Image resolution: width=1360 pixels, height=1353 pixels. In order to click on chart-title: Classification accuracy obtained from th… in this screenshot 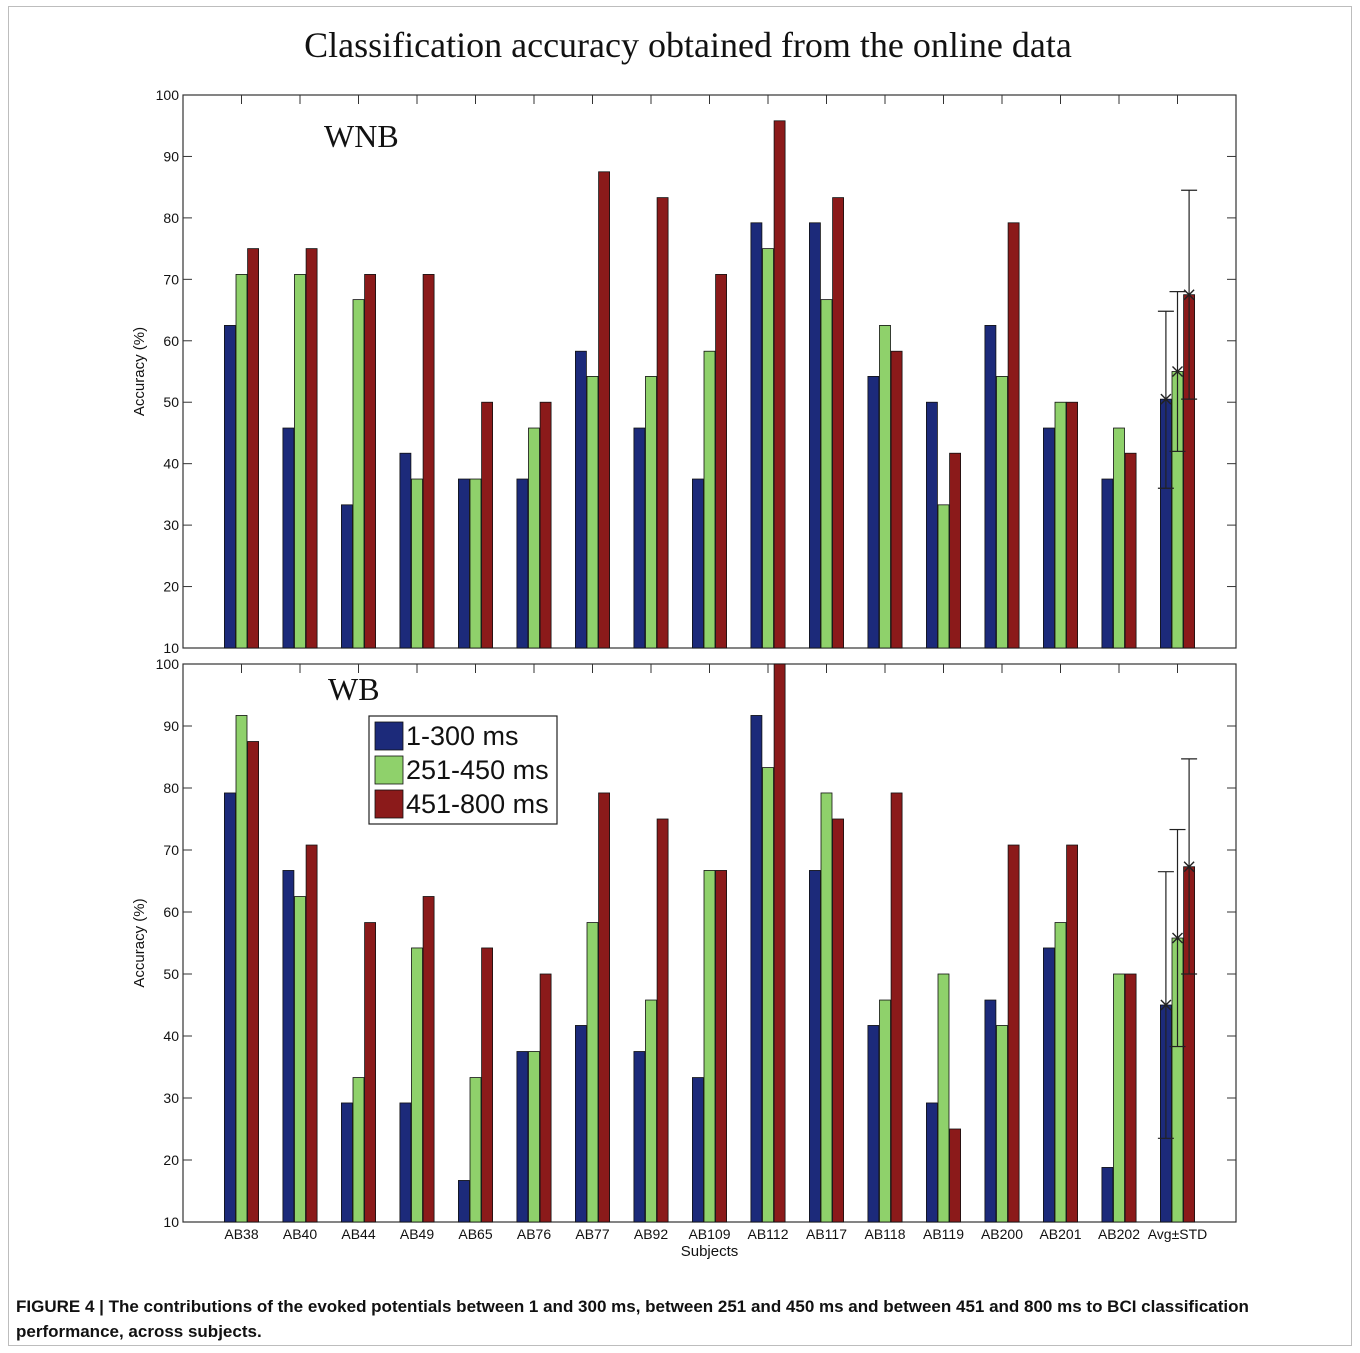, I will do `click(688, 45)`.